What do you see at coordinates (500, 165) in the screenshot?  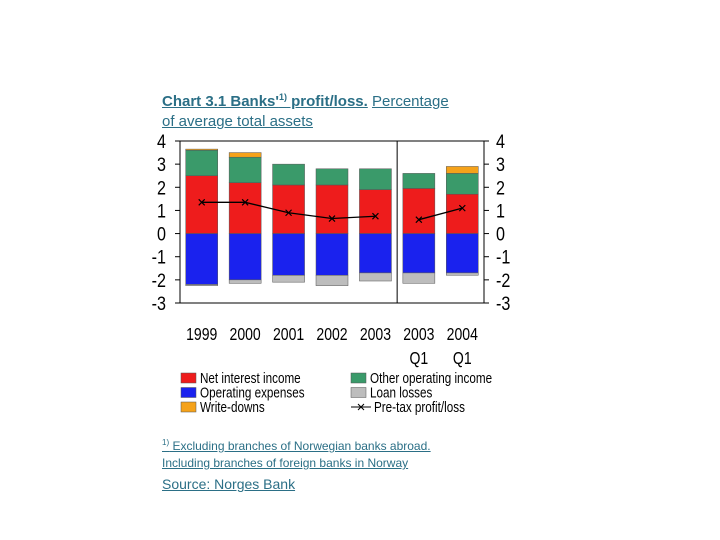 I see `y-tick-label-right: 3` at bounding box center [500, 165].